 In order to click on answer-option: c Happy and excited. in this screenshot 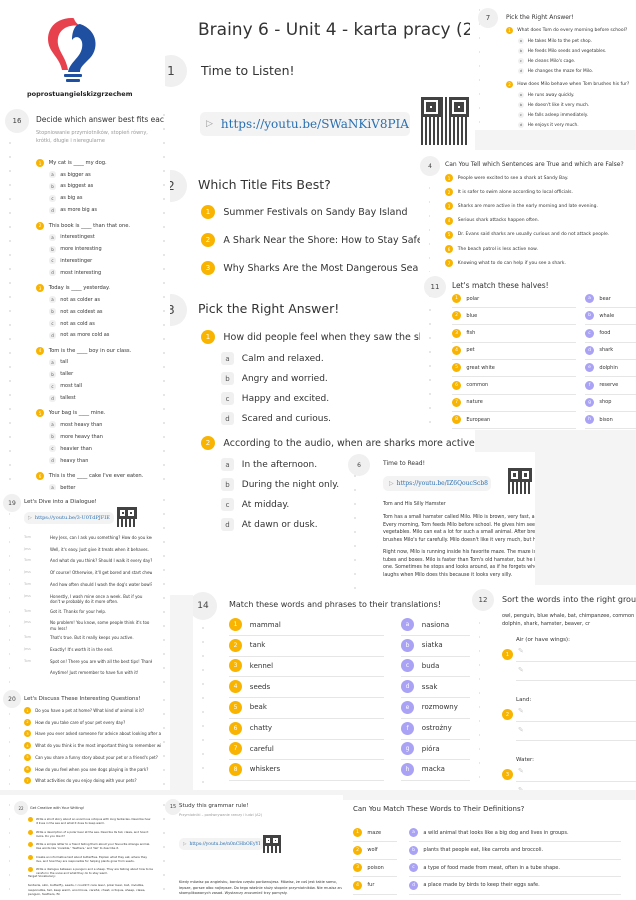, I will do `click(275, 398)`.